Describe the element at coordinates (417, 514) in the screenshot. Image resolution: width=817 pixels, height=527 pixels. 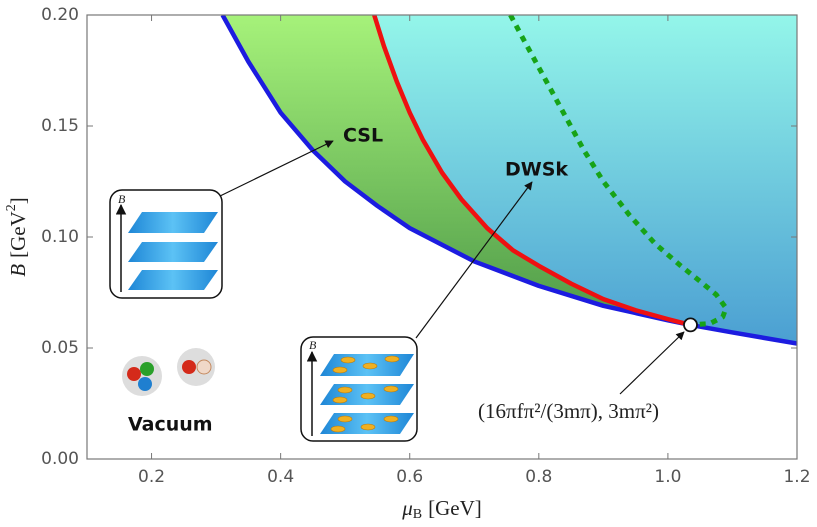
I see `x-axis-label: B` at that location.